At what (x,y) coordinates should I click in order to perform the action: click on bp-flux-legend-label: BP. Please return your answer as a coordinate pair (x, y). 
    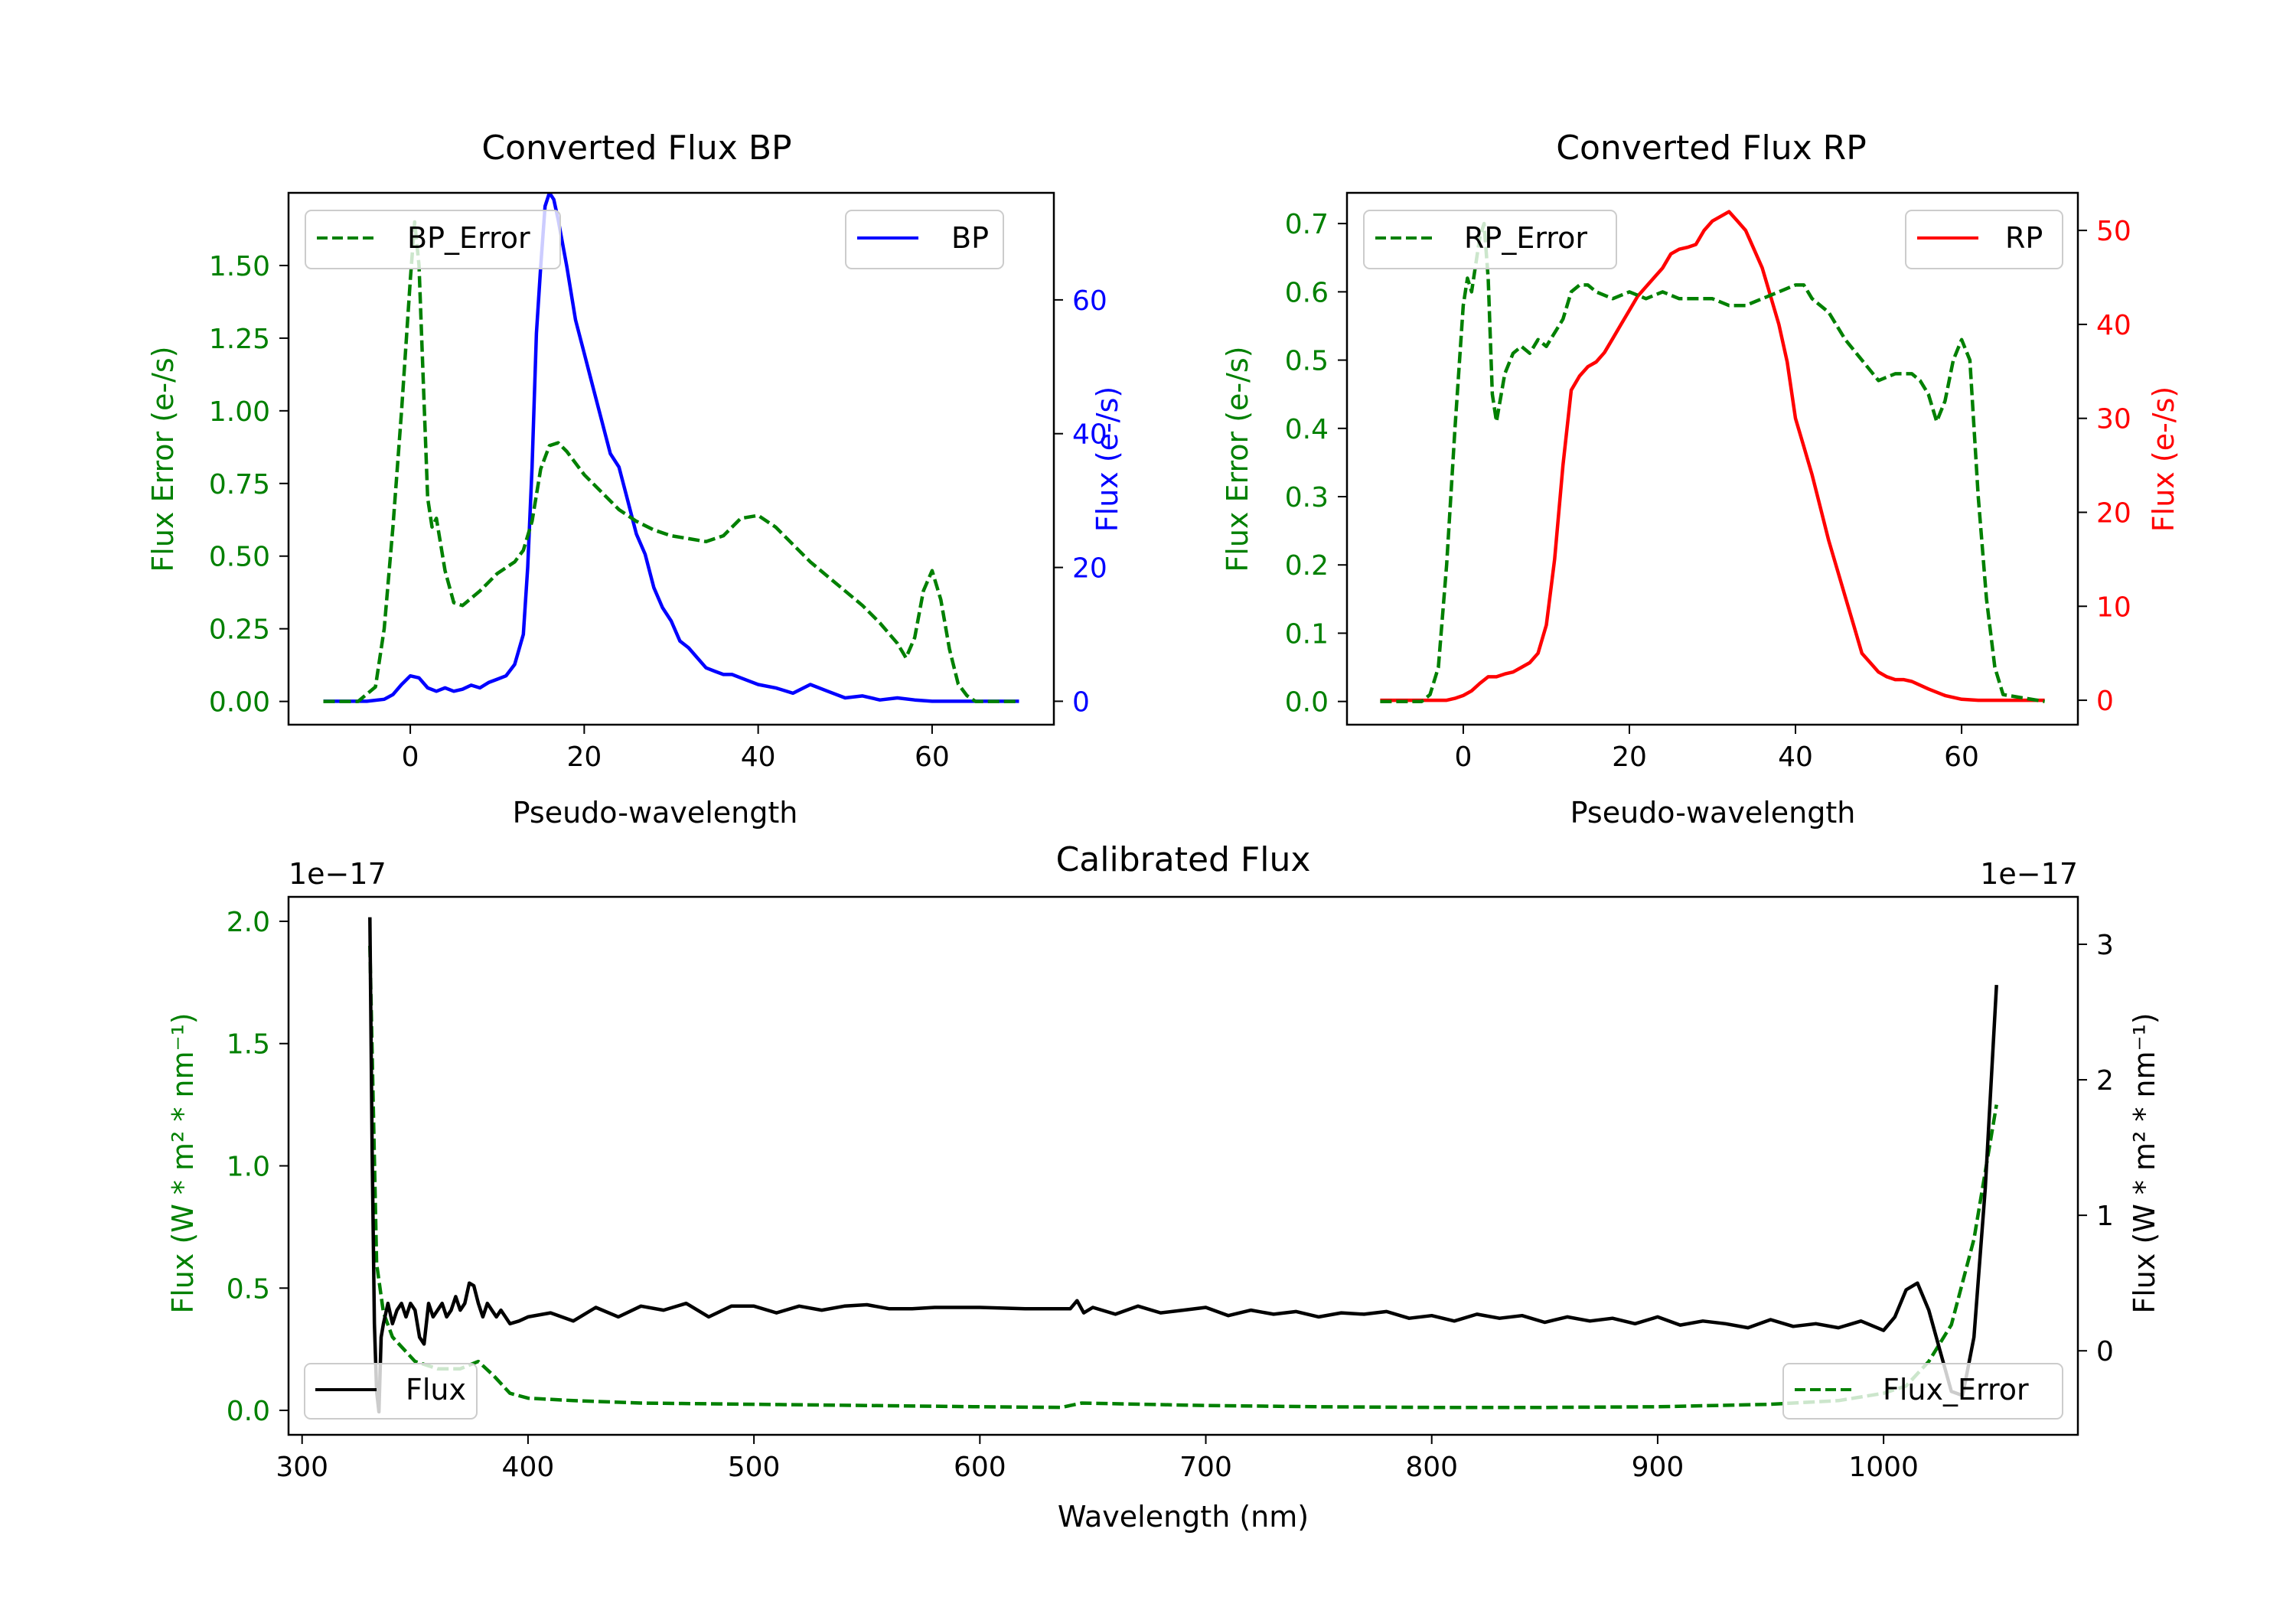
    Looking at the image, I should click on (970, 238).